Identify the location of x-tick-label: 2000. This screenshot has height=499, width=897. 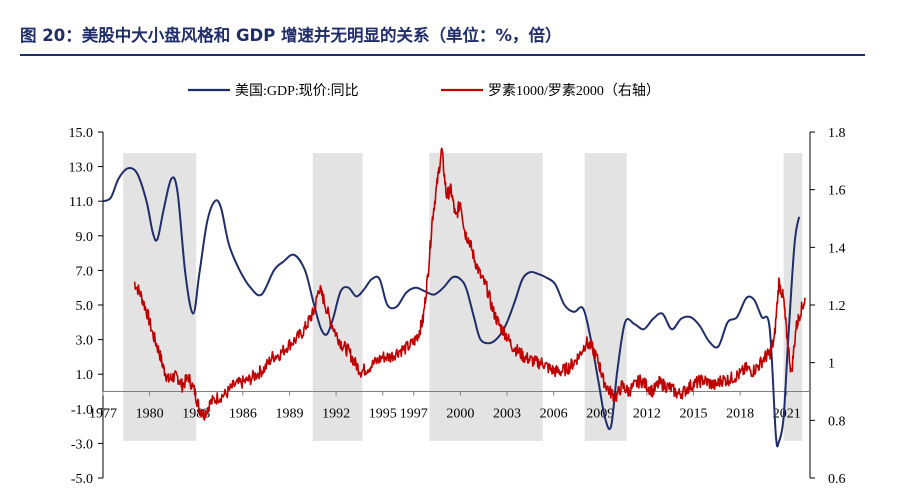
(460, 414).